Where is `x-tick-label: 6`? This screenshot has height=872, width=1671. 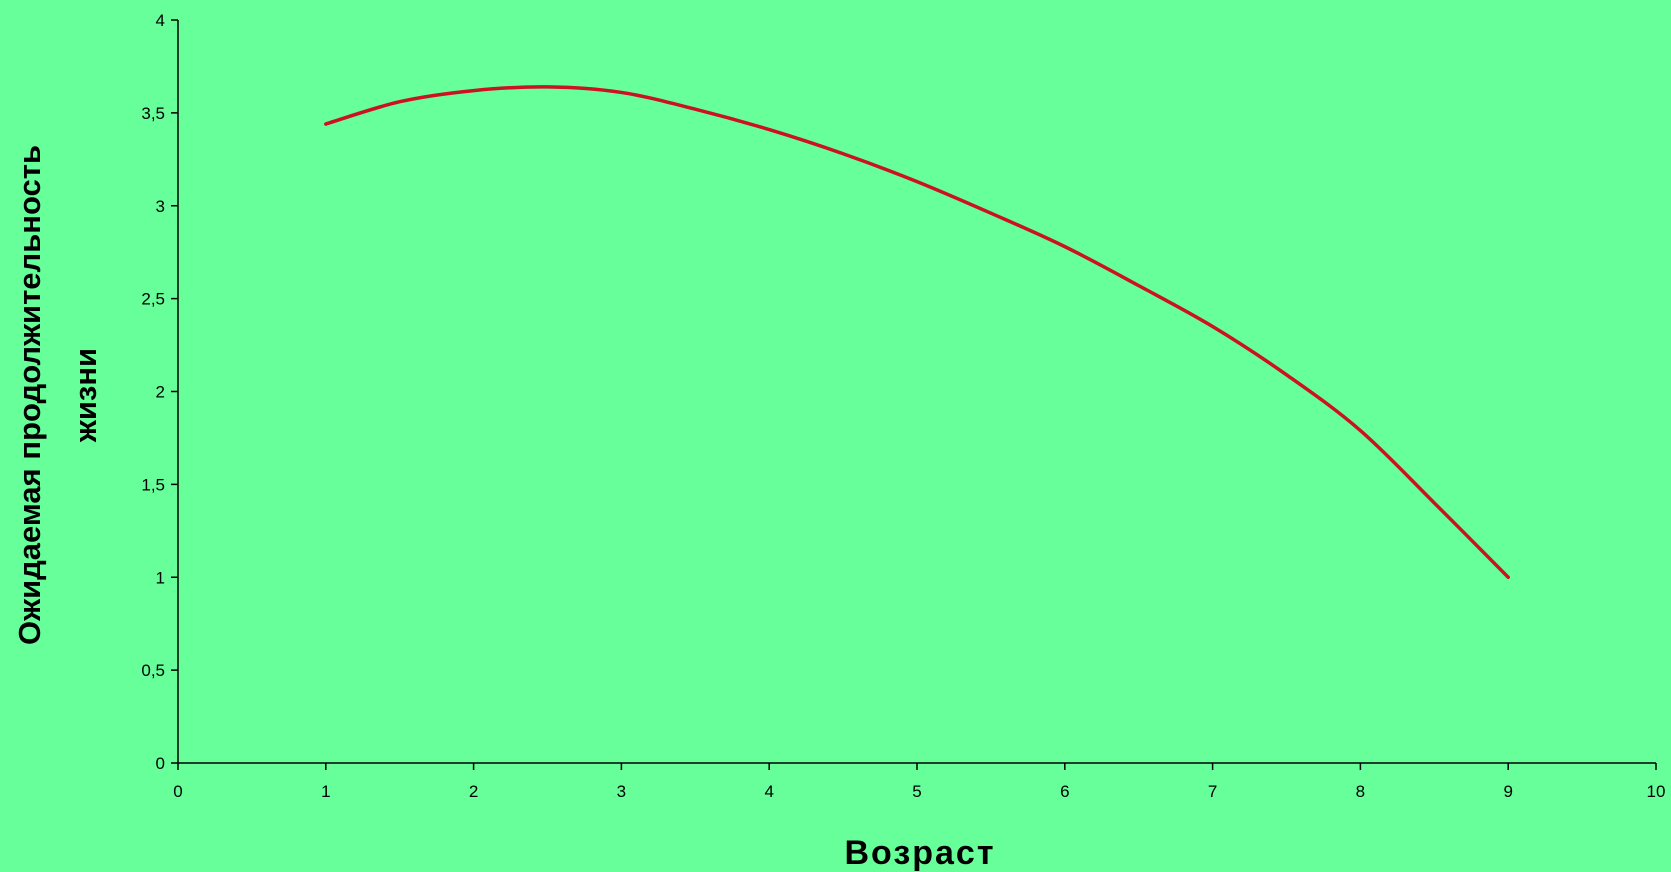 x-tick-label: 6 is located at coordinates (1064, 791).